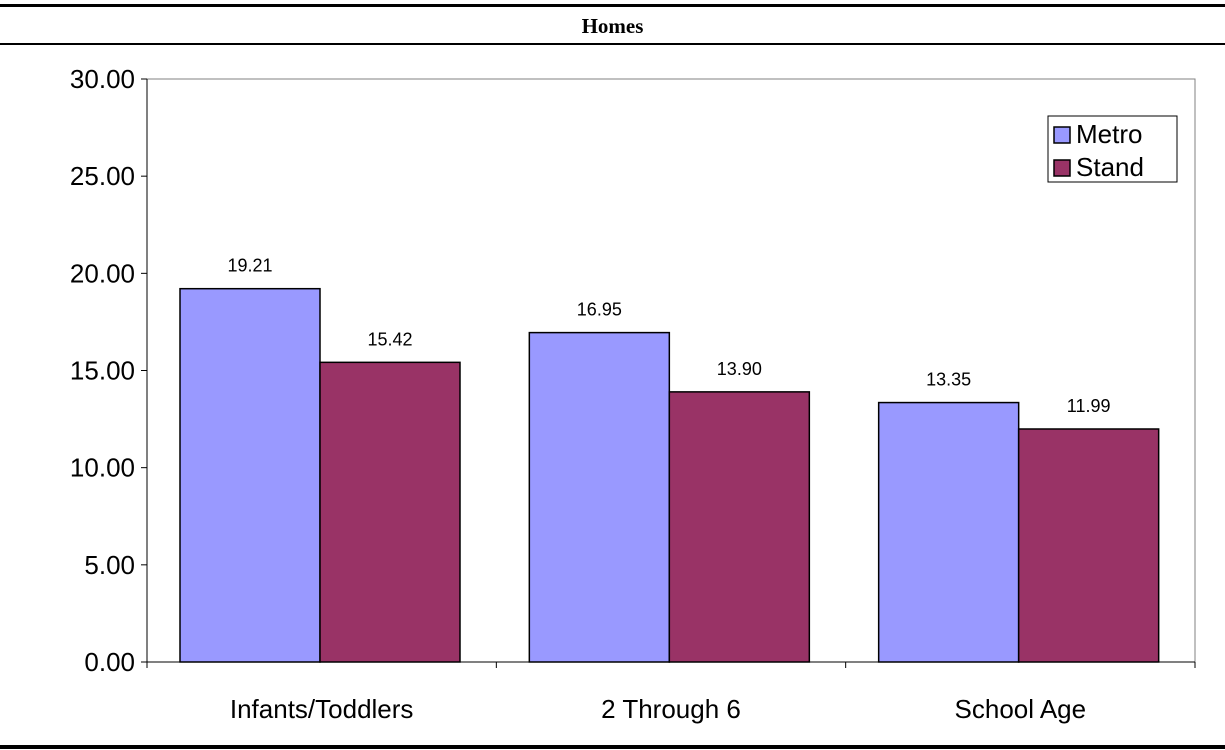 The width and height of the screenshot is (1225, 750). Describe the element at coordinates (599, 310) in the screenshot. I see `data-label: 16.95` at that location.